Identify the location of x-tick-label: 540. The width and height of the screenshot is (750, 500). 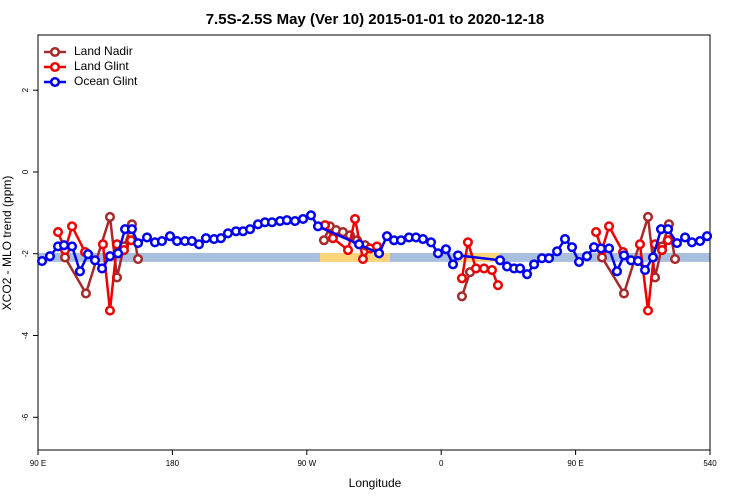
(710, 463).